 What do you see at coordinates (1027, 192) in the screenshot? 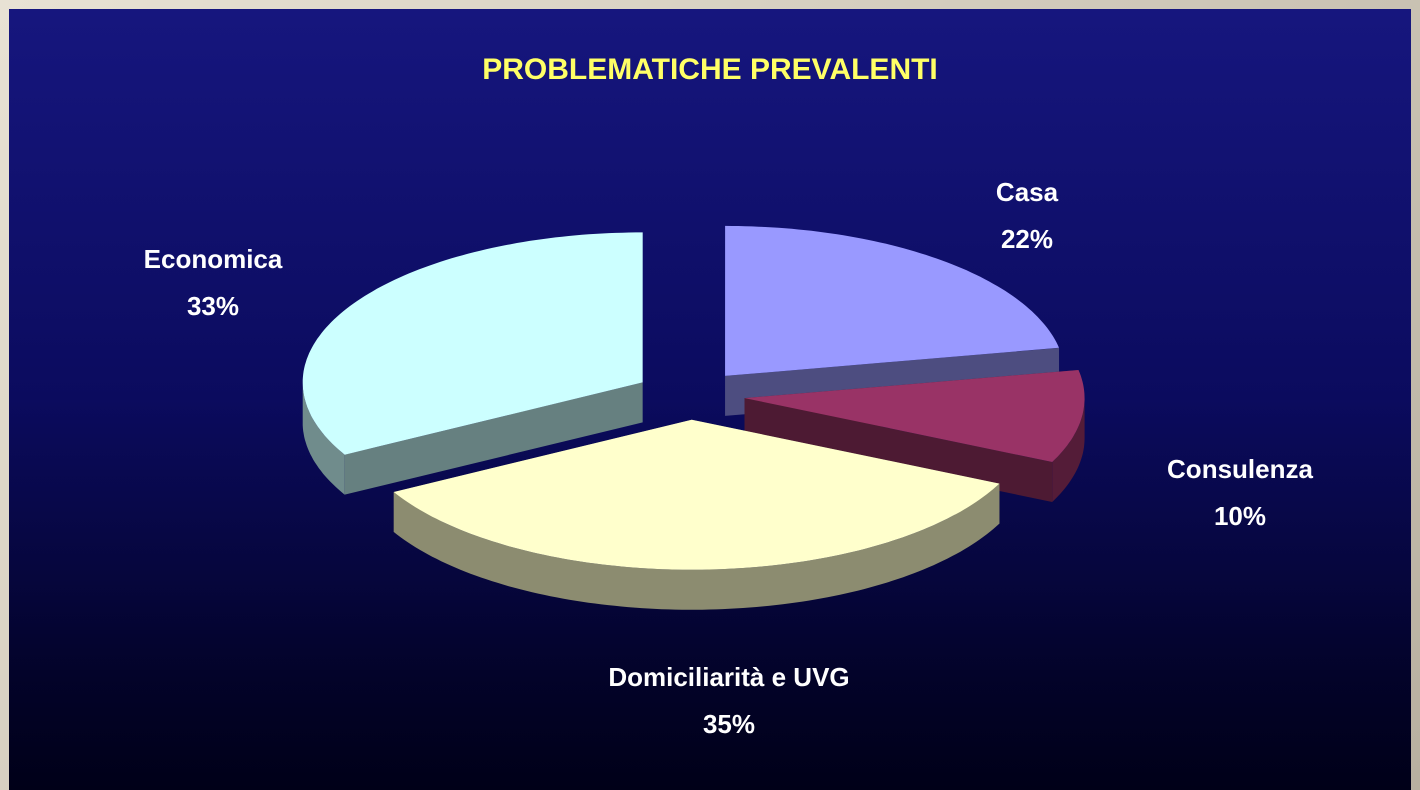
I see `label-name: Casa` at bounding box center [1027, 192].